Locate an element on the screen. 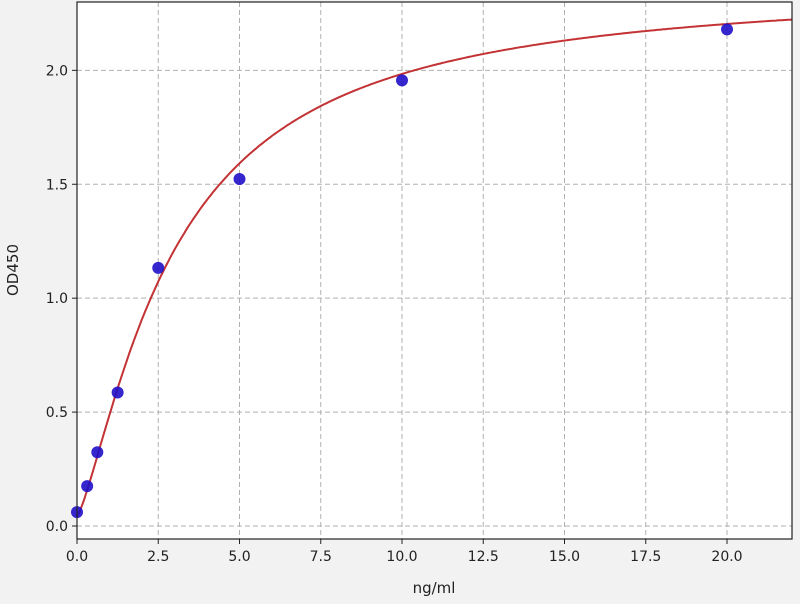 This screenshot has height=604, width=800. x-axis-ticks: 0.0 2.5 5.0 7.5 10.0 12.5 15.0 17.5 20.0 is located at coordinates (404, 552).